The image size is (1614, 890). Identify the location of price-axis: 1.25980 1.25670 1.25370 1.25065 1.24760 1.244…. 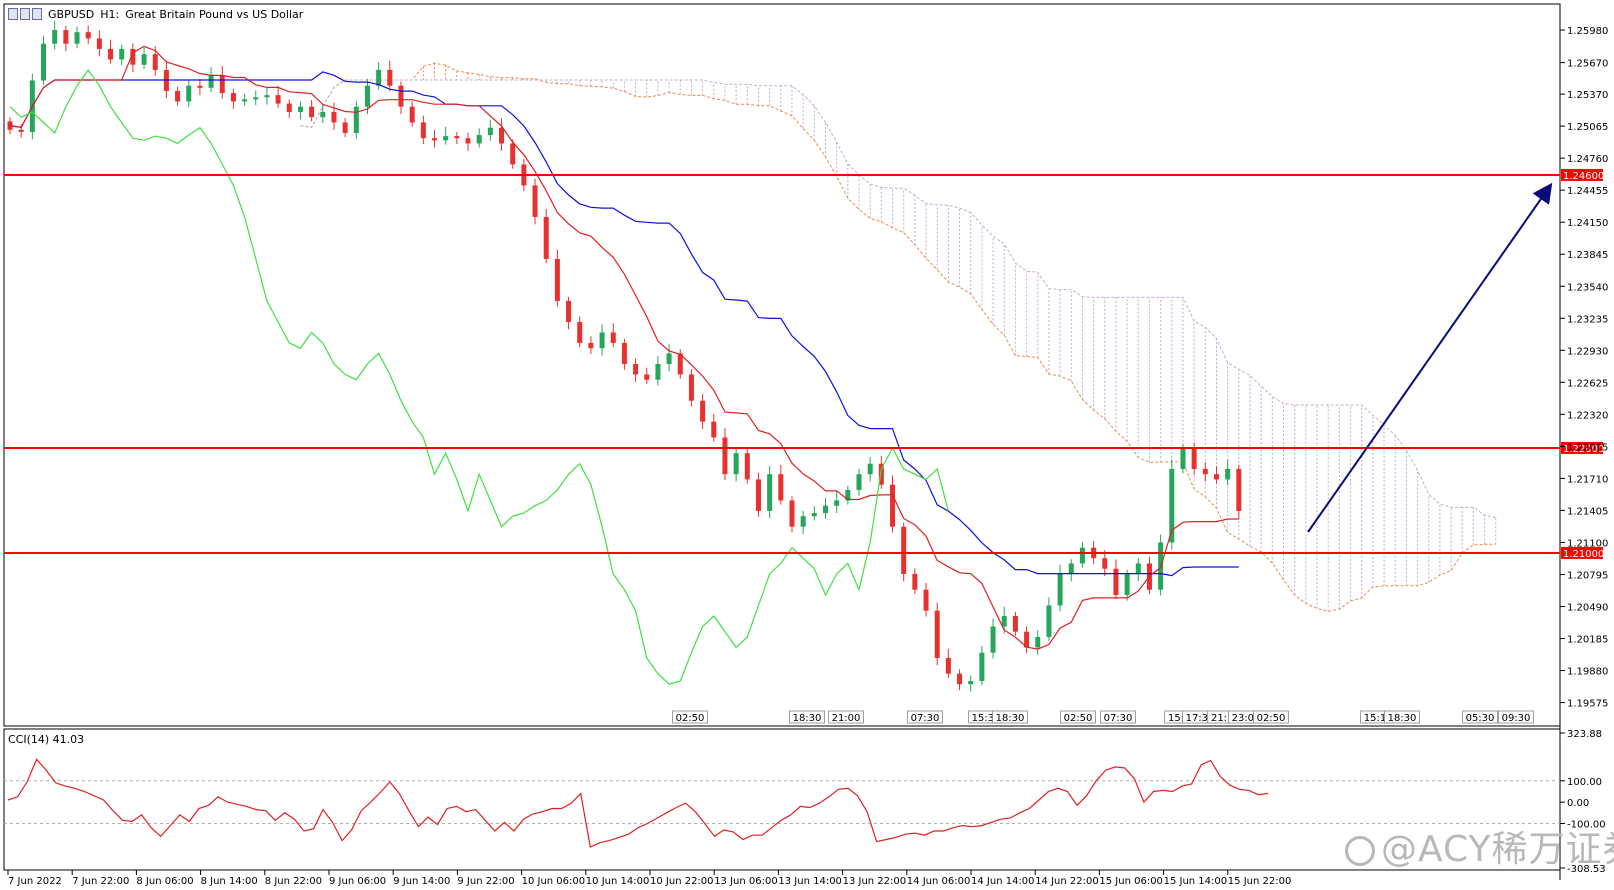
(1584, 368).